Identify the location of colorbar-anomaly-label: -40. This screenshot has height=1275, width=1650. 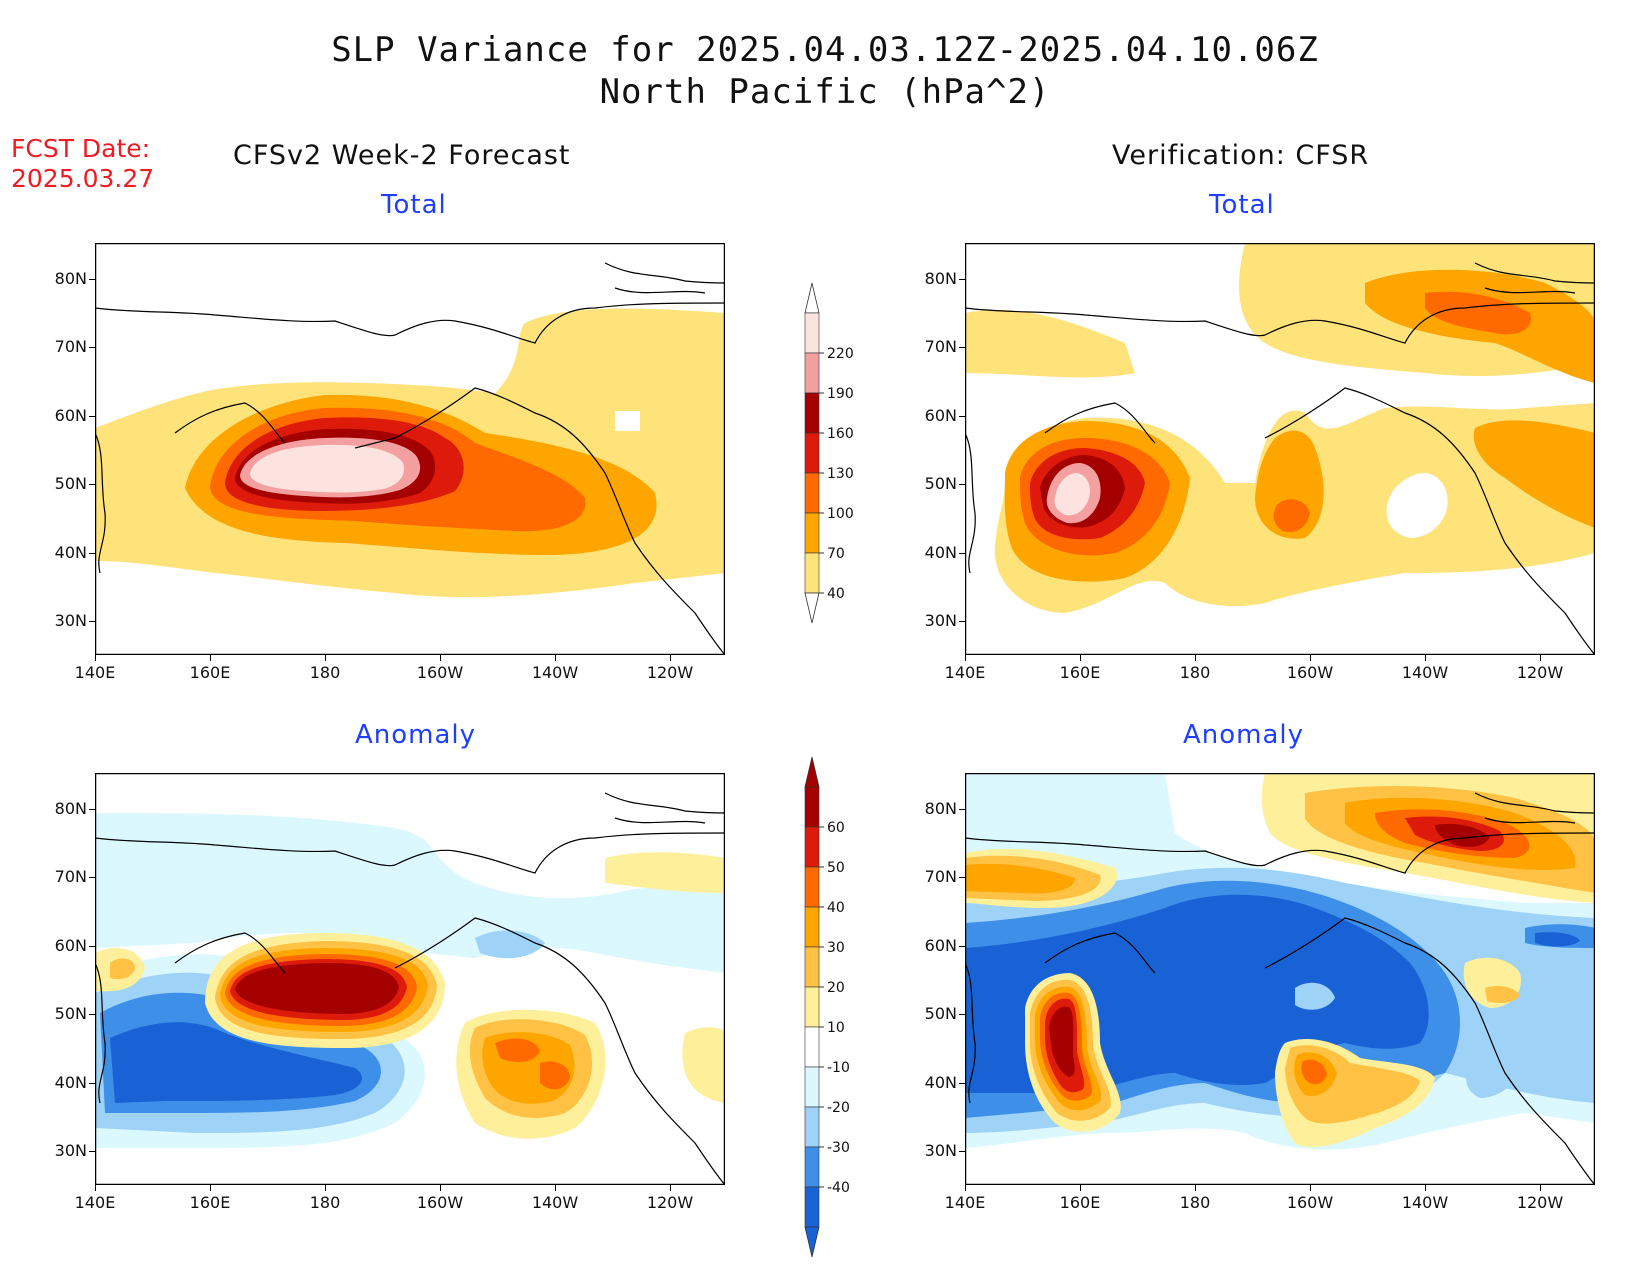
(838, 1188).